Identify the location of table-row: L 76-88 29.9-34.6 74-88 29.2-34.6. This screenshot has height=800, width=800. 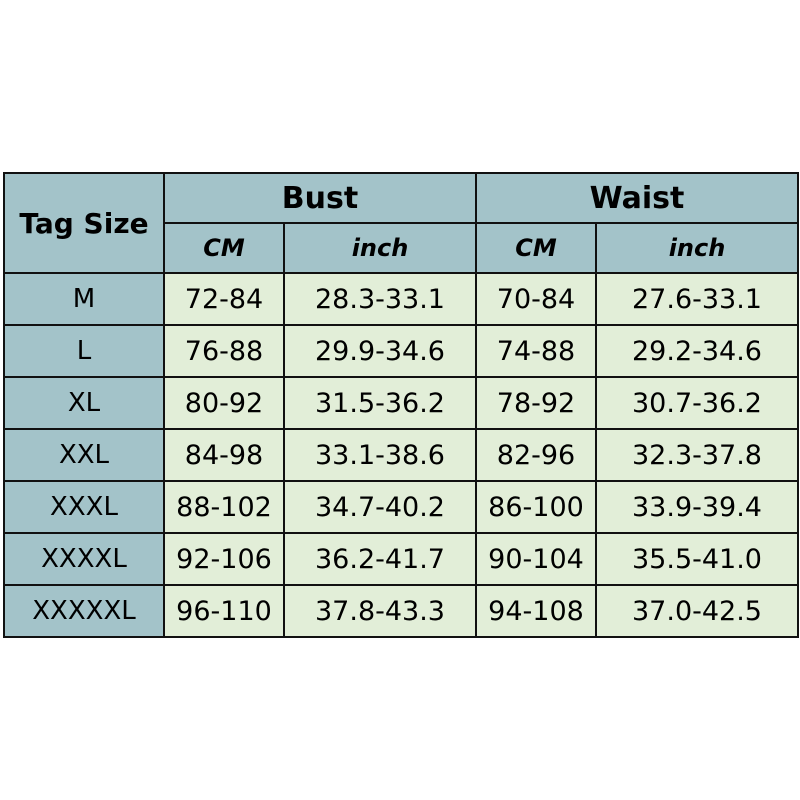
(401, 351).